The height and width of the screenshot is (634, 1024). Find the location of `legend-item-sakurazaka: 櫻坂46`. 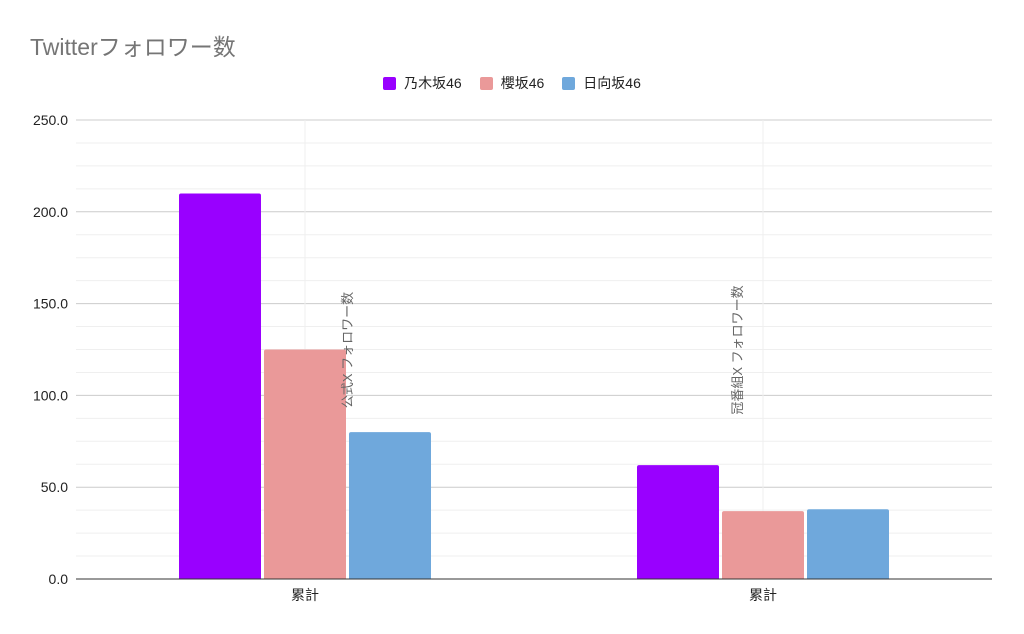

legend-item-sakurazaka: 櫻坂46 is located at coordinates (512, 83).